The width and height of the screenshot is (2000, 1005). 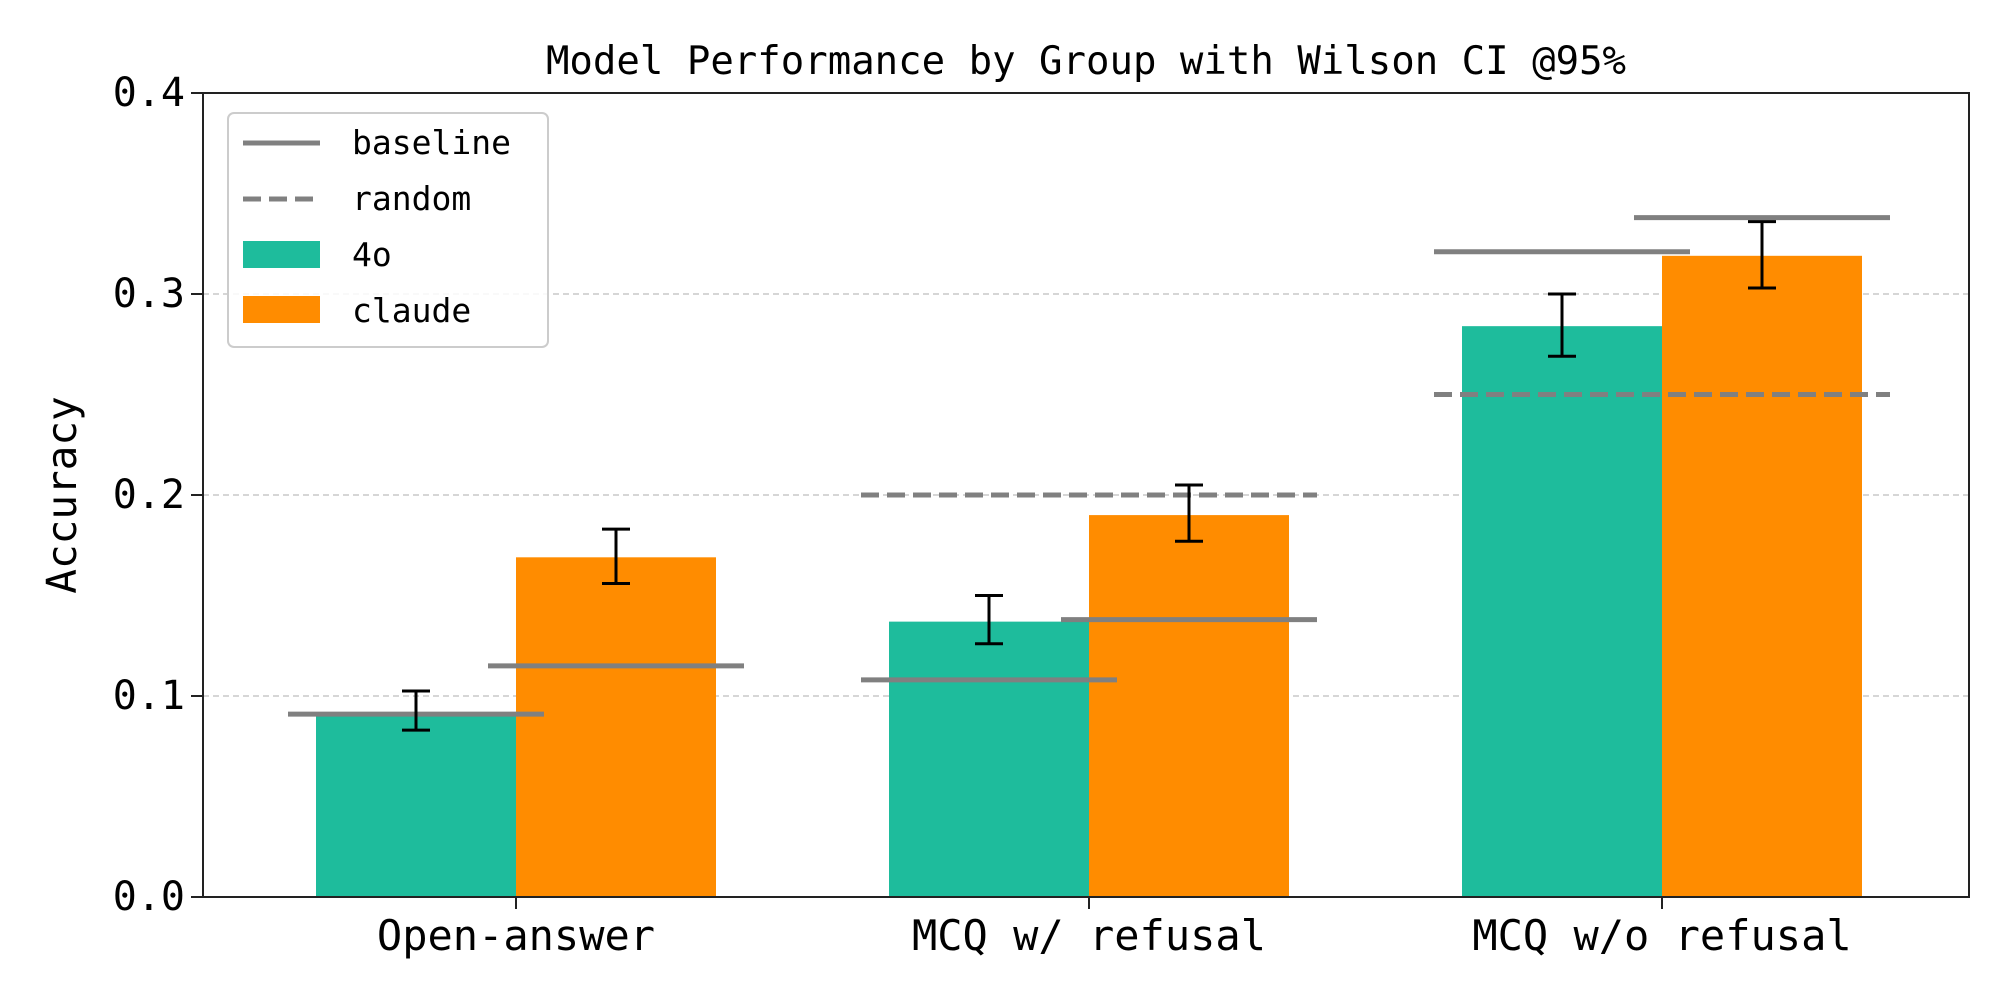 I want to click on legend: baseline random 4o claude, so click(x=388, y=230).